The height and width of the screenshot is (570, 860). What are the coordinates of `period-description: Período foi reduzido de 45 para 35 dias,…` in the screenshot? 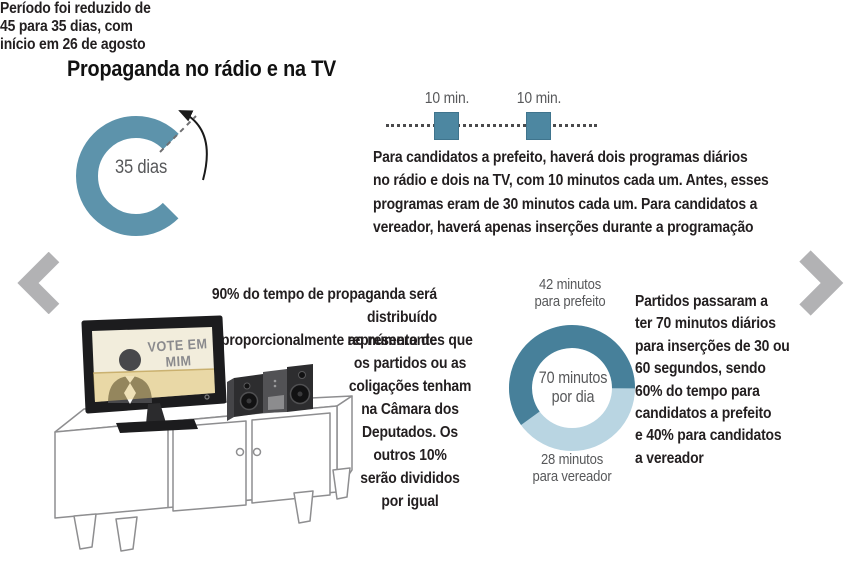 It's located at (75, 26).